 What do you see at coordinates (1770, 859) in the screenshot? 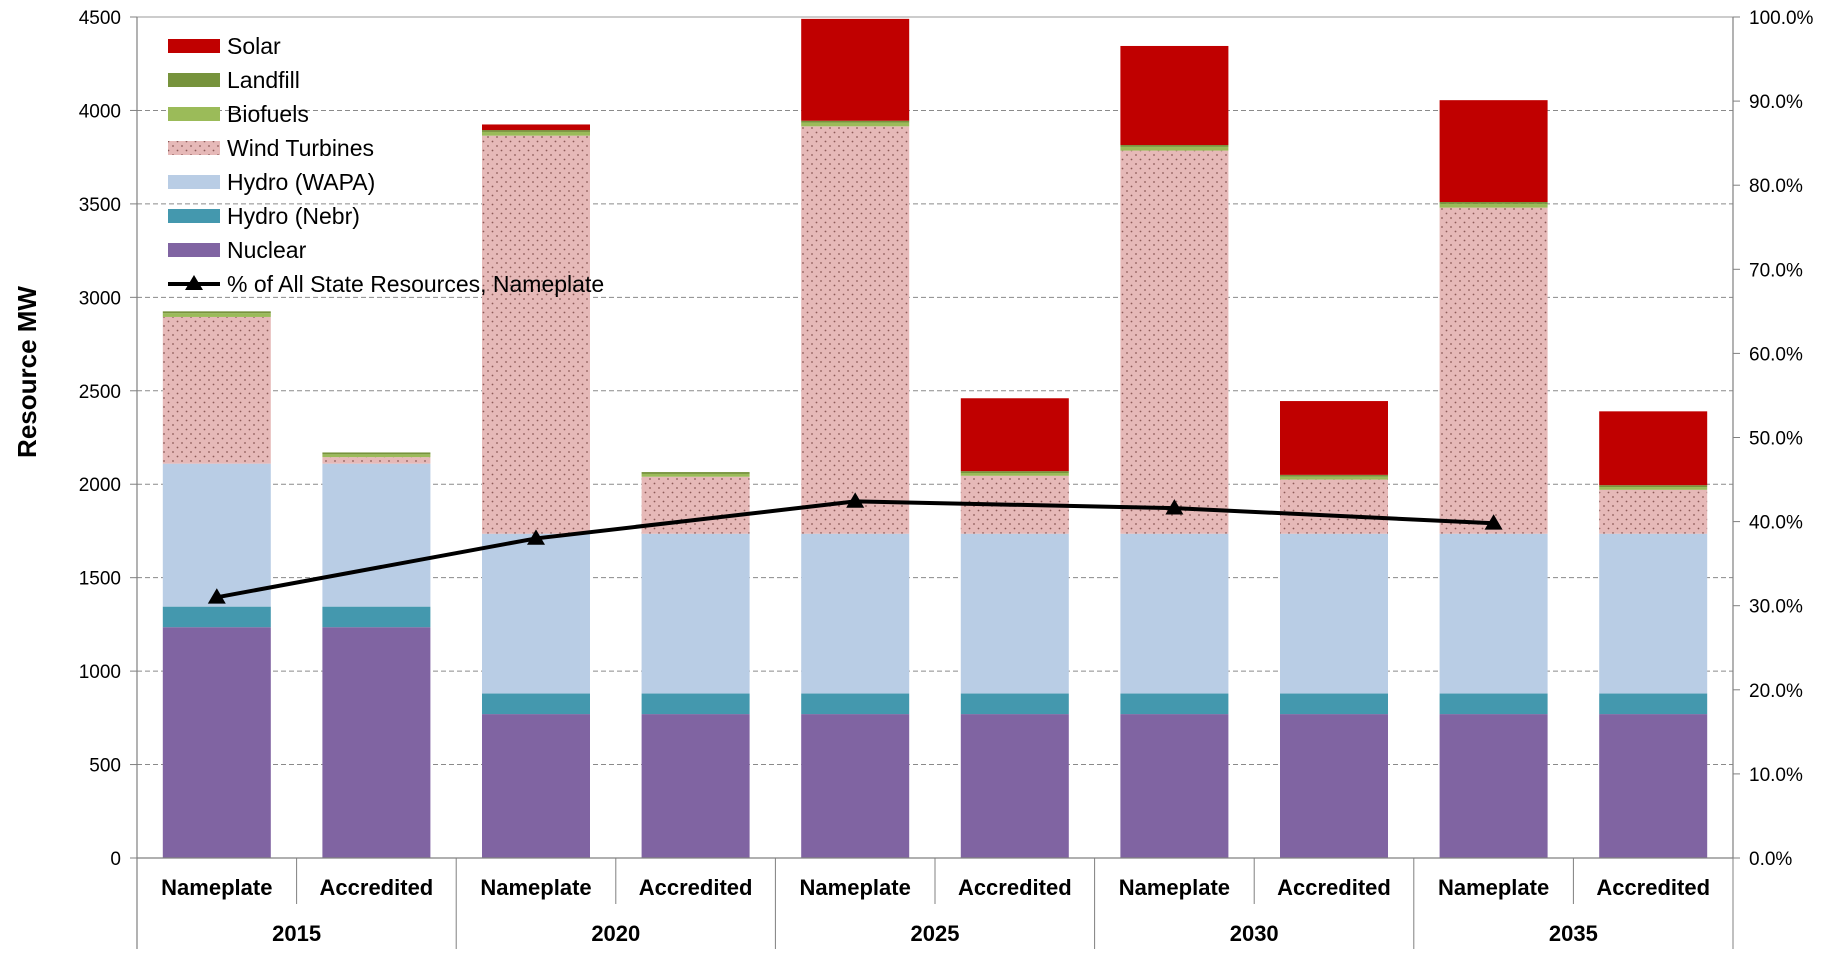
I see `y2-tick-label: 0.0%` at bounding box center [1770, 859].